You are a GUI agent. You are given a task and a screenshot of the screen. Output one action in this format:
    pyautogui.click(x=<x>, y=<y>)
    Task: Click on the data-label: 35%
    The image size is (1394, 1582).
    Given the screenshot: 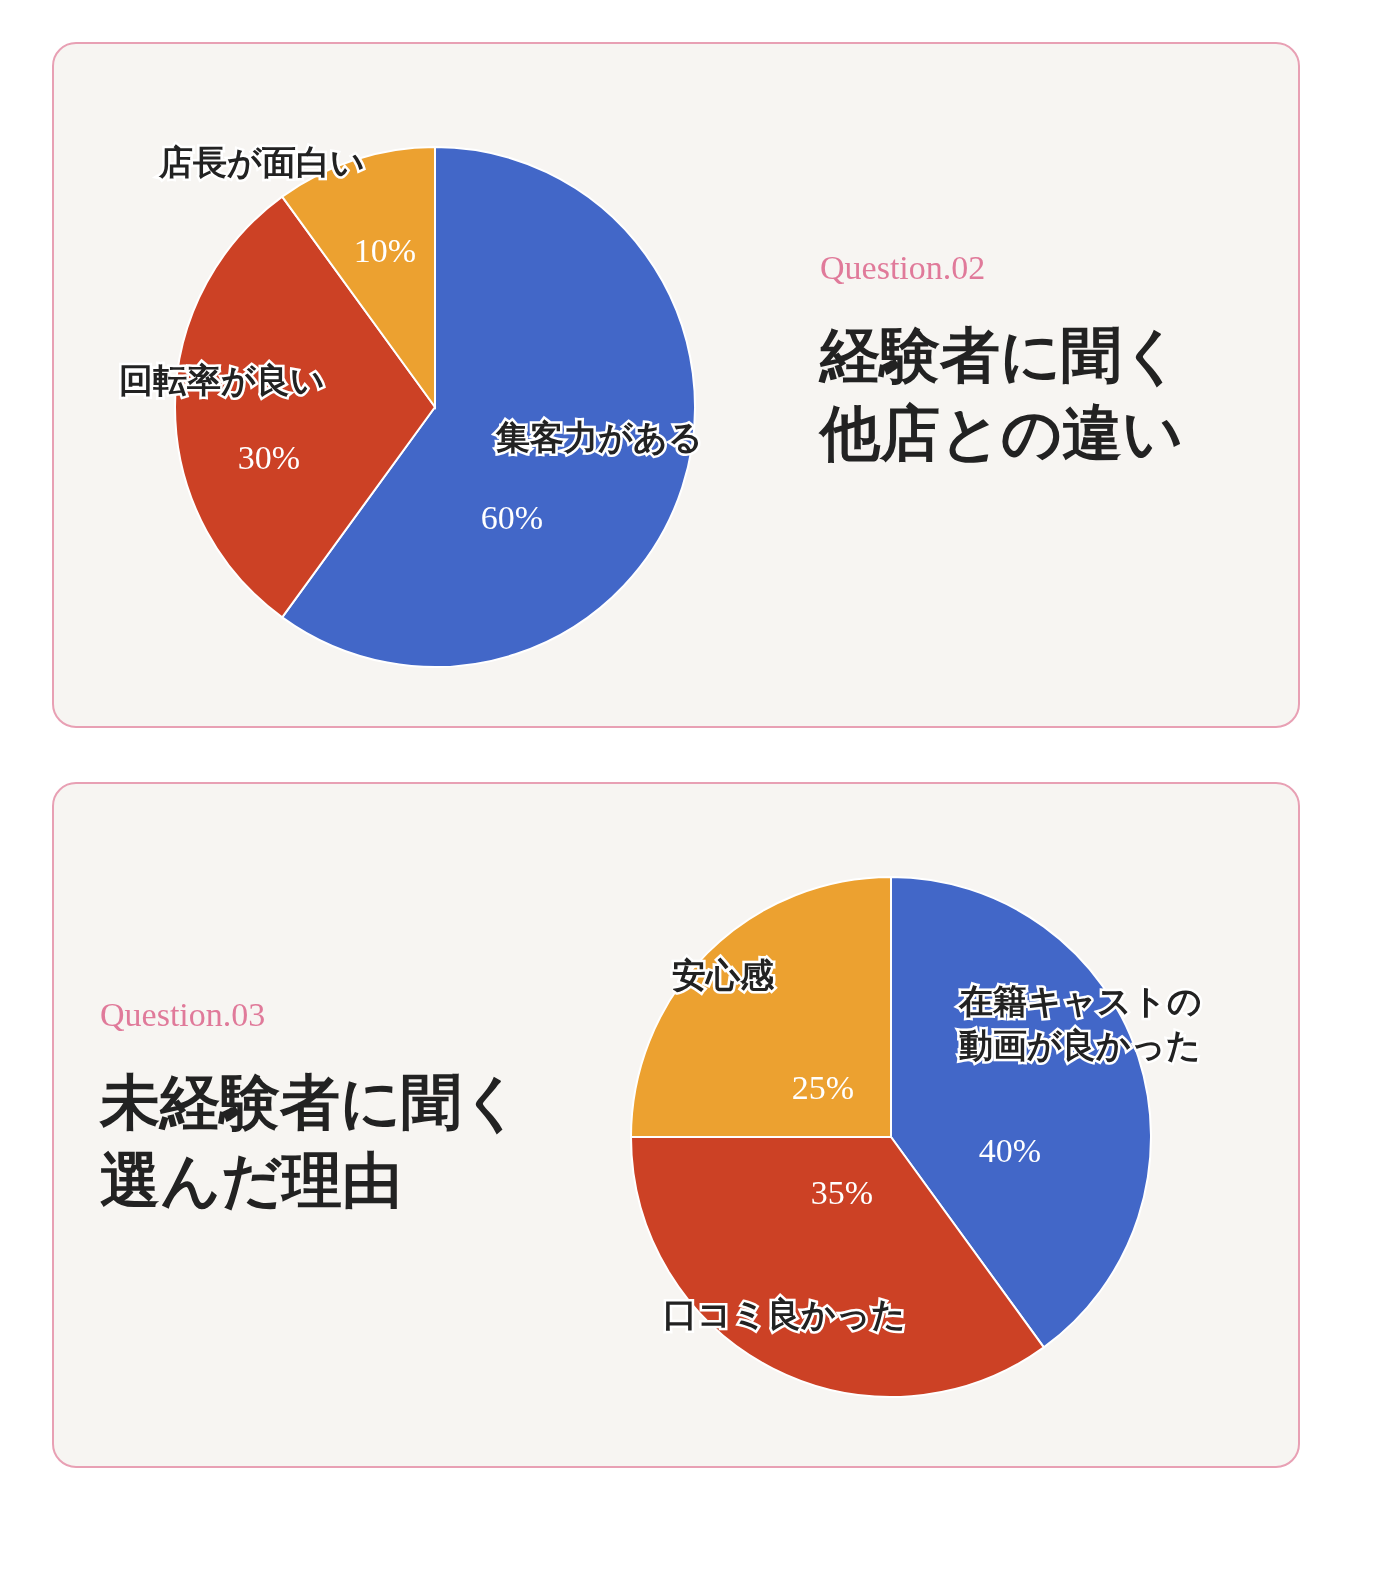 What is the action you would take?
    pyautogui.click(x=842, y=1192)
    